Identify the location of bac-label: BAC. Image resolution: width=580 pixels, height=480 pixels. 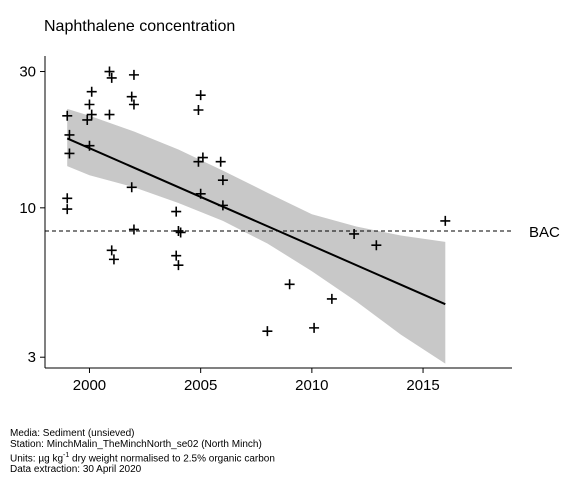
(544, 232).